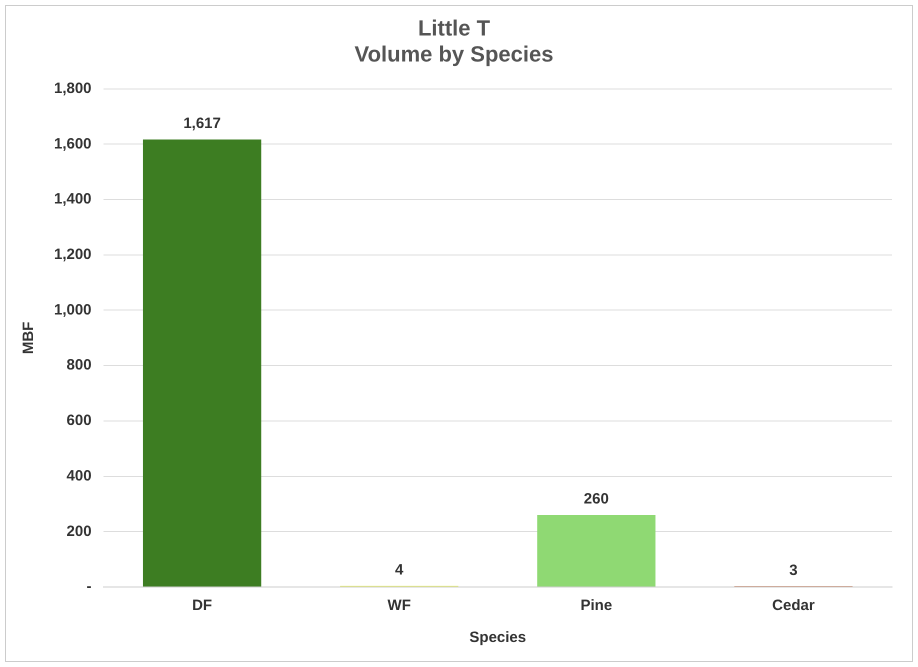  Describe the element at coordinates (399, 605) in the screenshot. I see `x-tick-label: WF` at that location.